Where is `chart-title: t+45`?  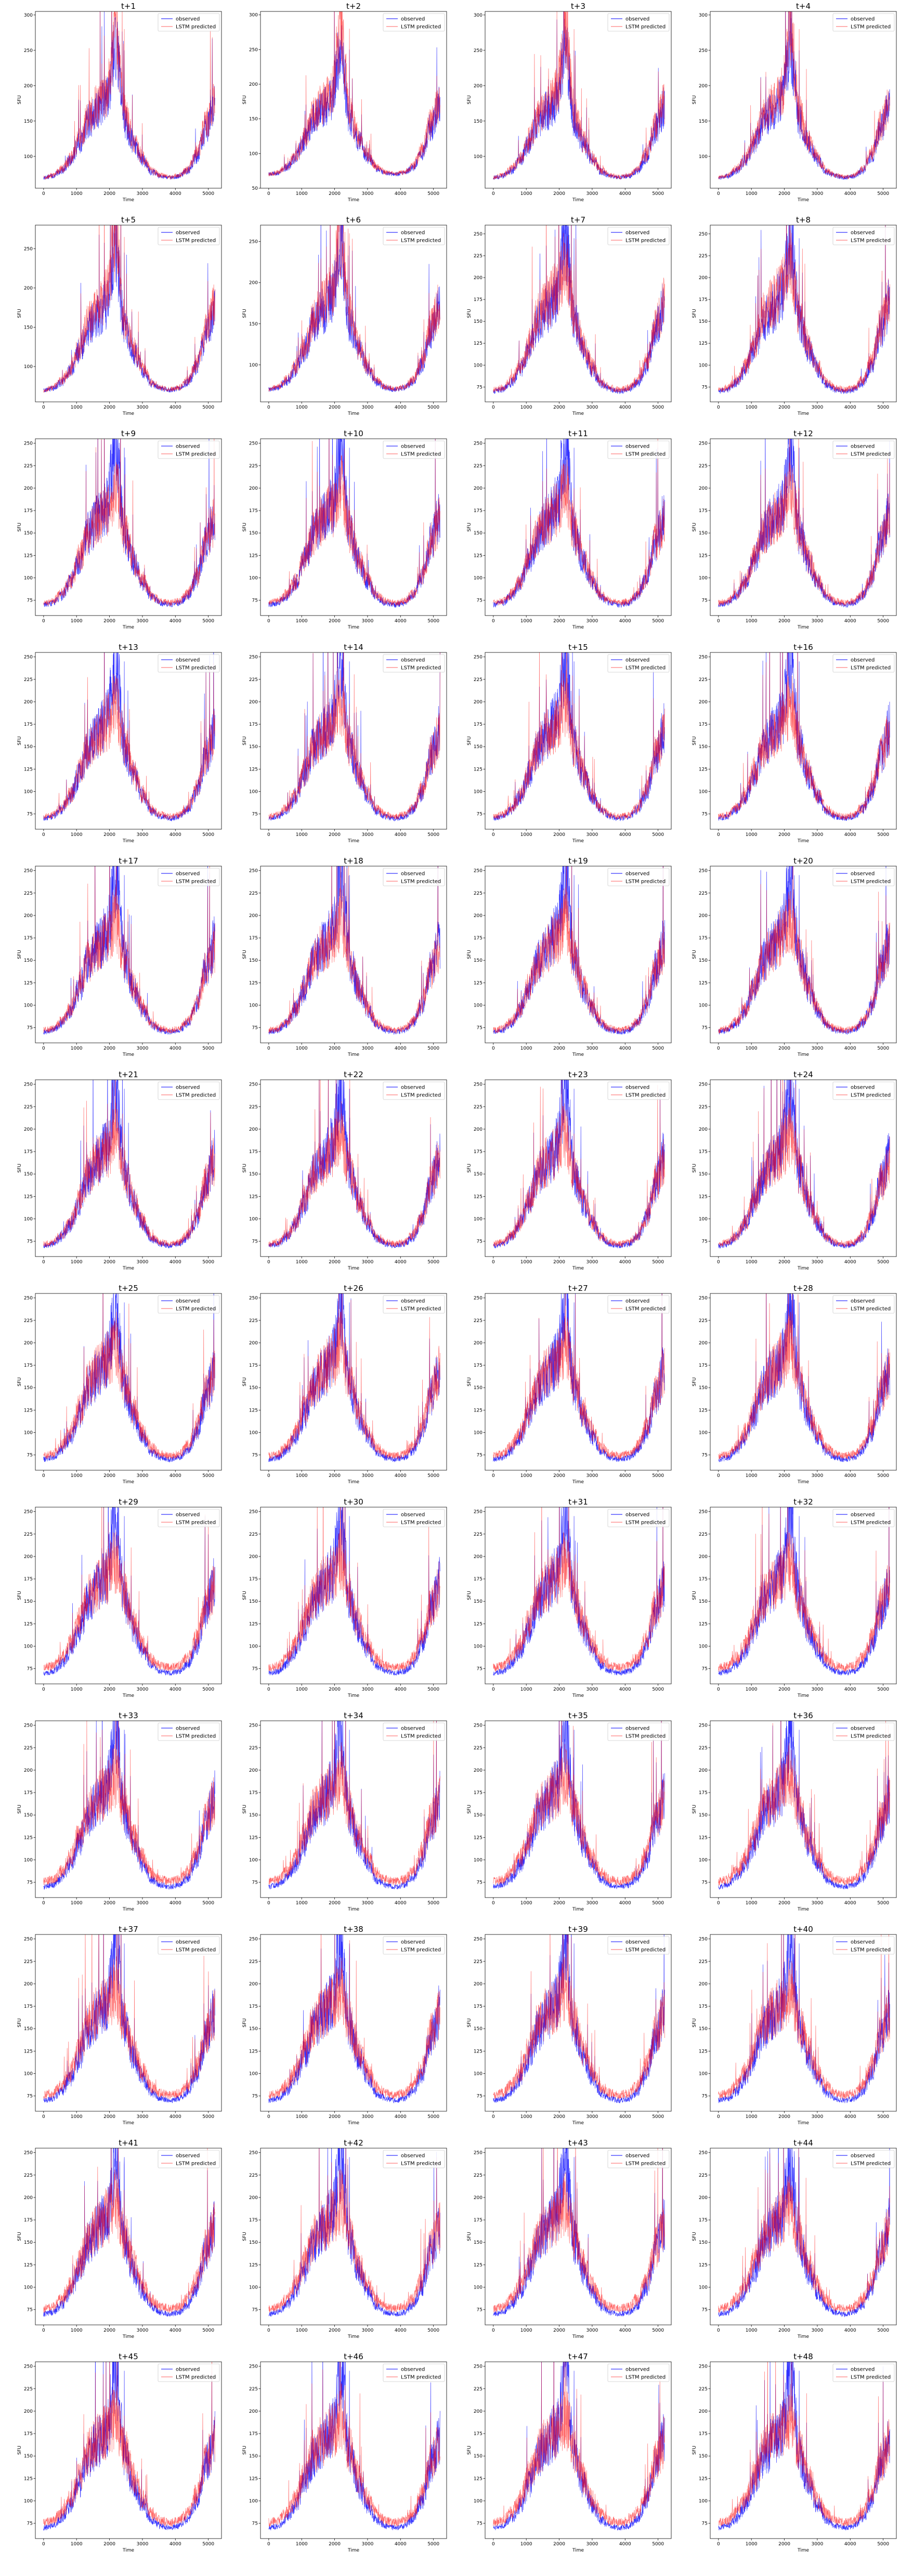
chart-title: t+45 is located at coordinates (129, 2356).